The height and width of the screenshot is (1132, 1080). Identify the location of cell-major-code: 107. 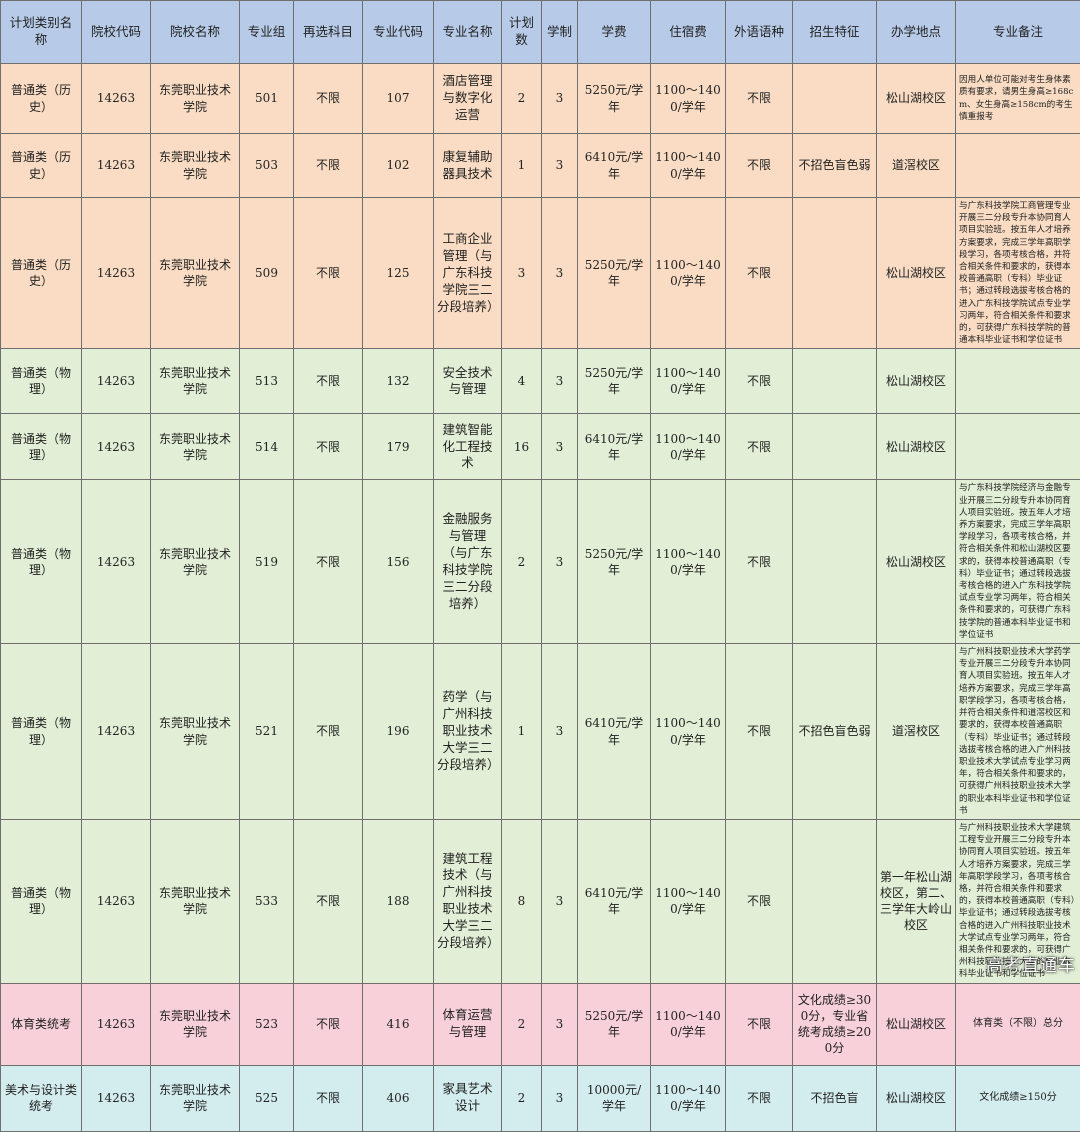
(398, 99).